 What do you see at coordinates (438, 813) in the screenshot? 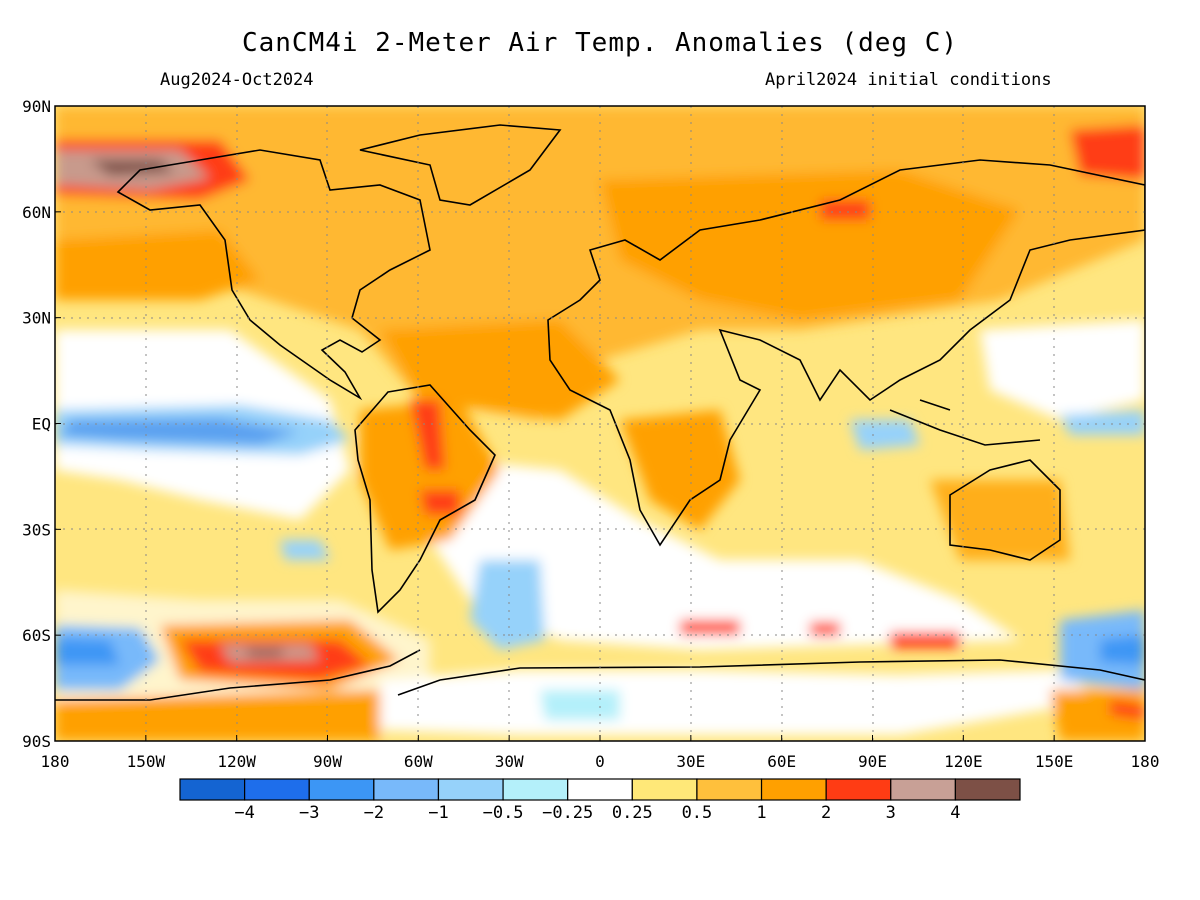
I see `colorbar-label: −1` at bounding box center [438, 813].